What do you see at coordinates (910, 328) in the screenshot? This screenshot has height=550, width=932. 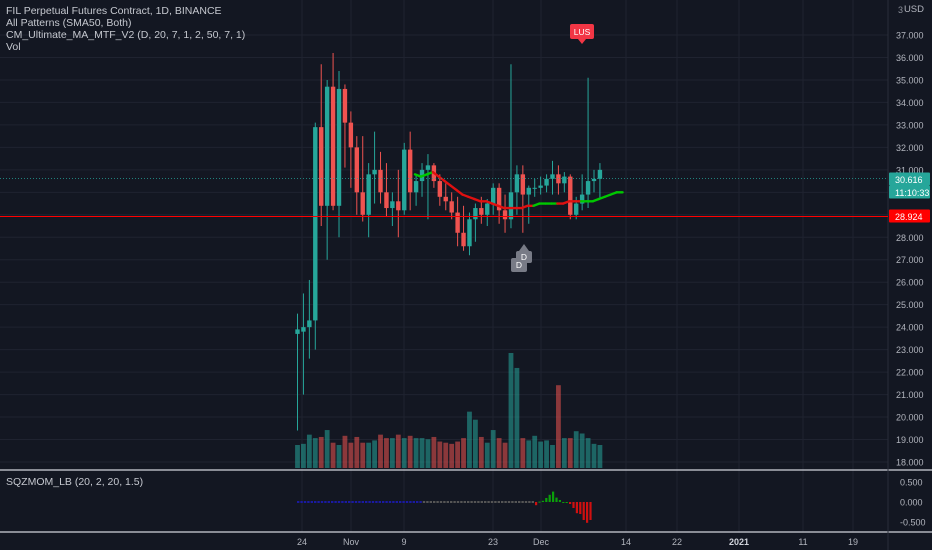 I see `price-tick-label: 24.000` at bounding box center [910, 328].